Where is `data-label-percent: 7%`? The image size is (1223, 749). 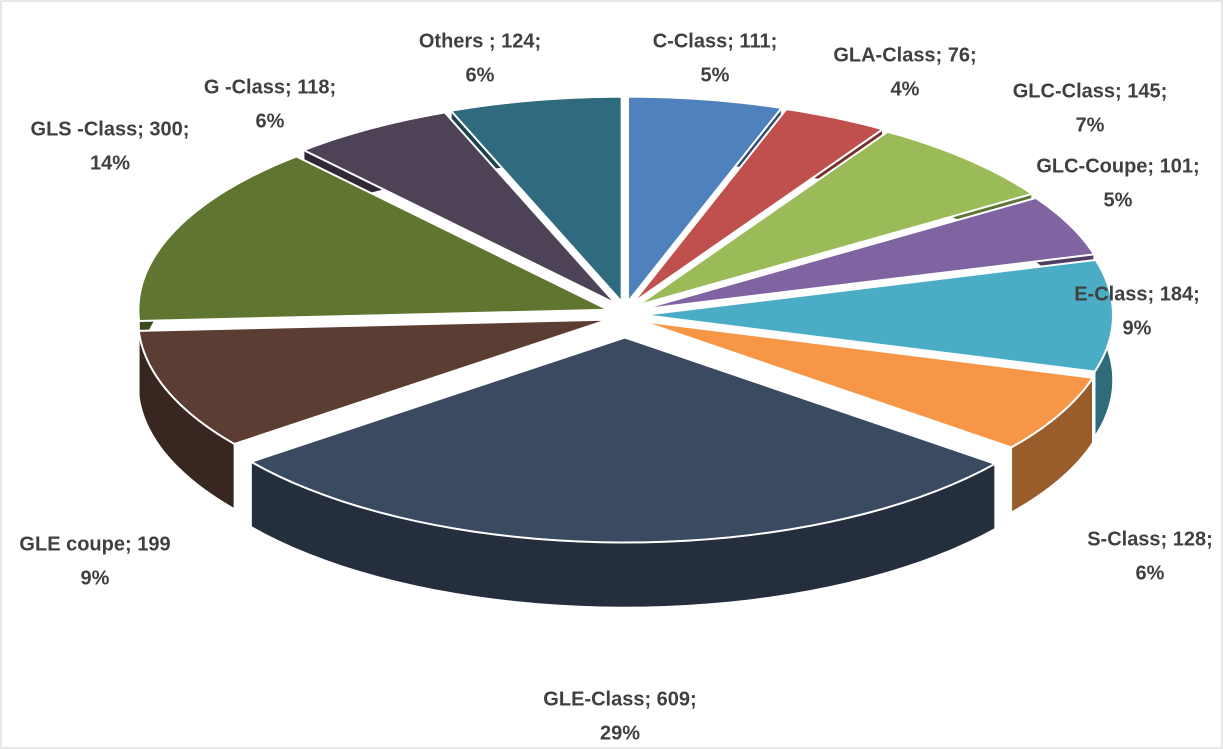 data-label-percent: 7% is located at coordinates (1090, 125).